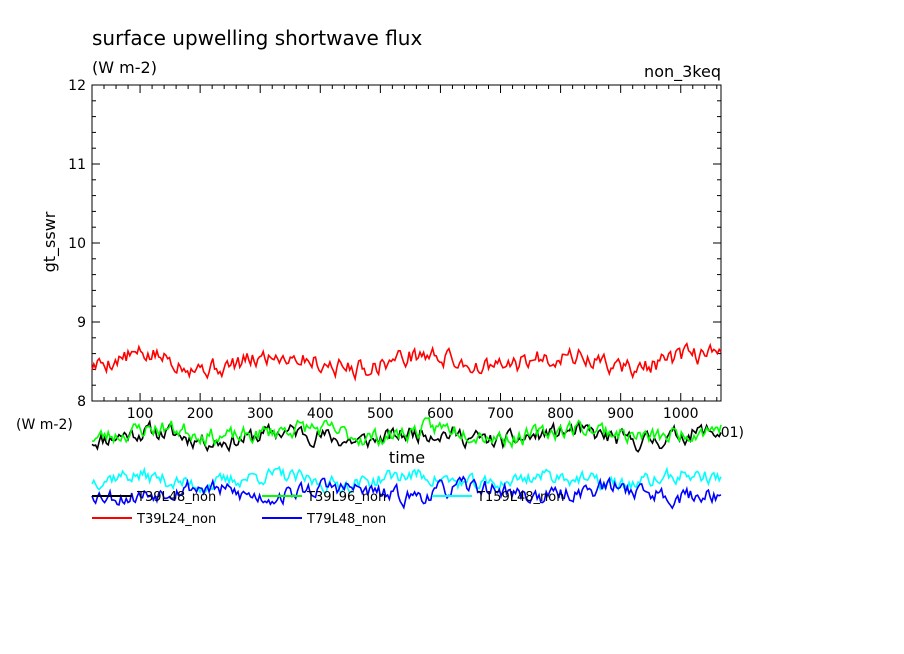 The height and width of the screenshot is (654, 904). I want to click on x-tick-label: 600, so click(440, 414).